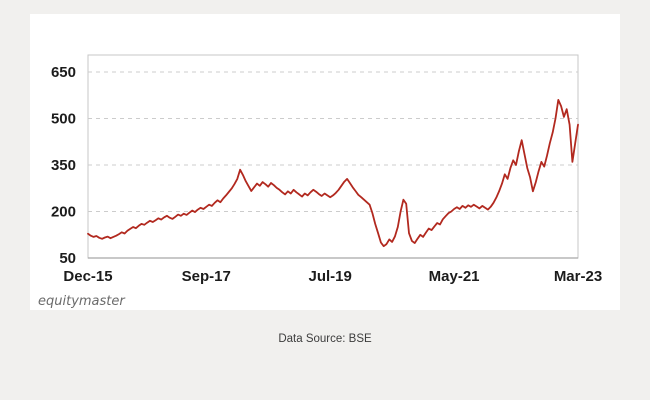 This screenshot has width=650, height=400. Describe the element at coordinates (63, 165) in the screenshot. I see `y-tick-label-350: 350` at that location.